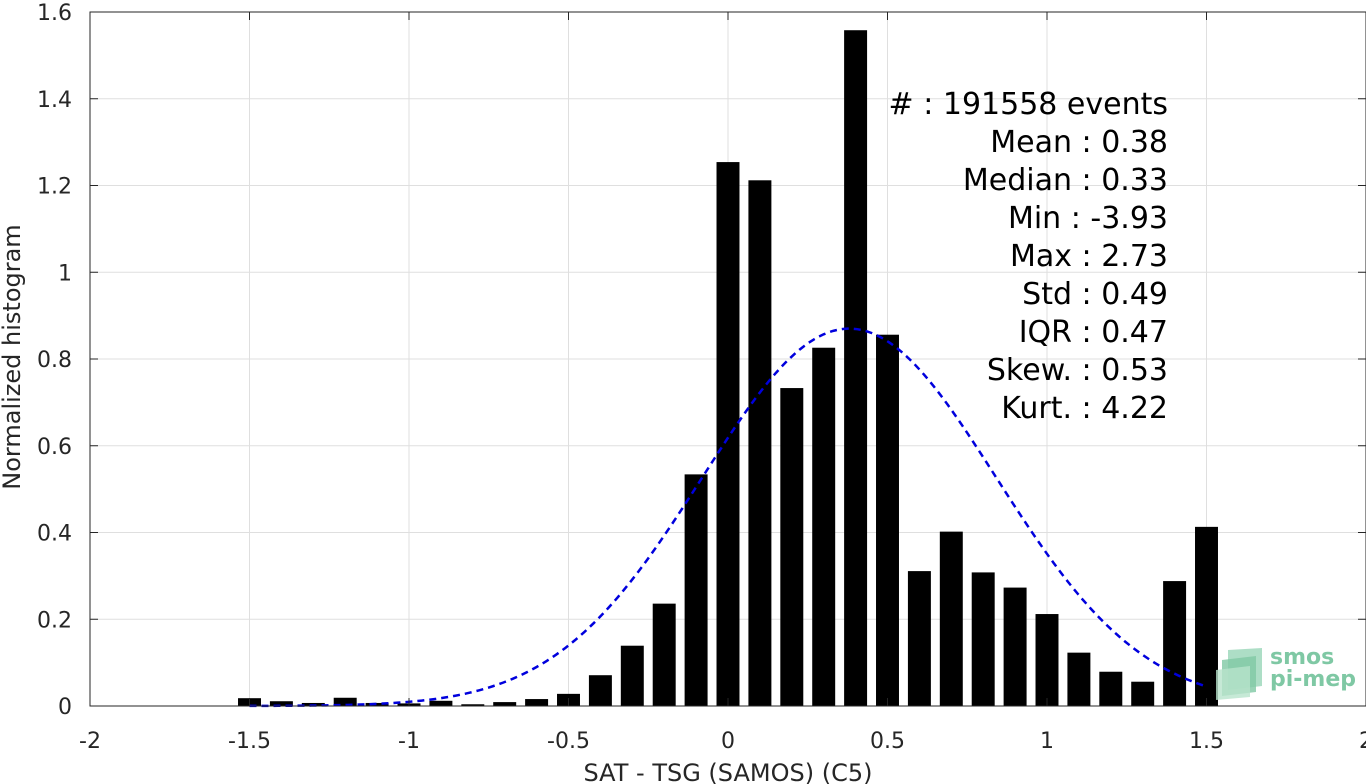  I want to click on x-tick-label: 0.5, so click(887, 741).